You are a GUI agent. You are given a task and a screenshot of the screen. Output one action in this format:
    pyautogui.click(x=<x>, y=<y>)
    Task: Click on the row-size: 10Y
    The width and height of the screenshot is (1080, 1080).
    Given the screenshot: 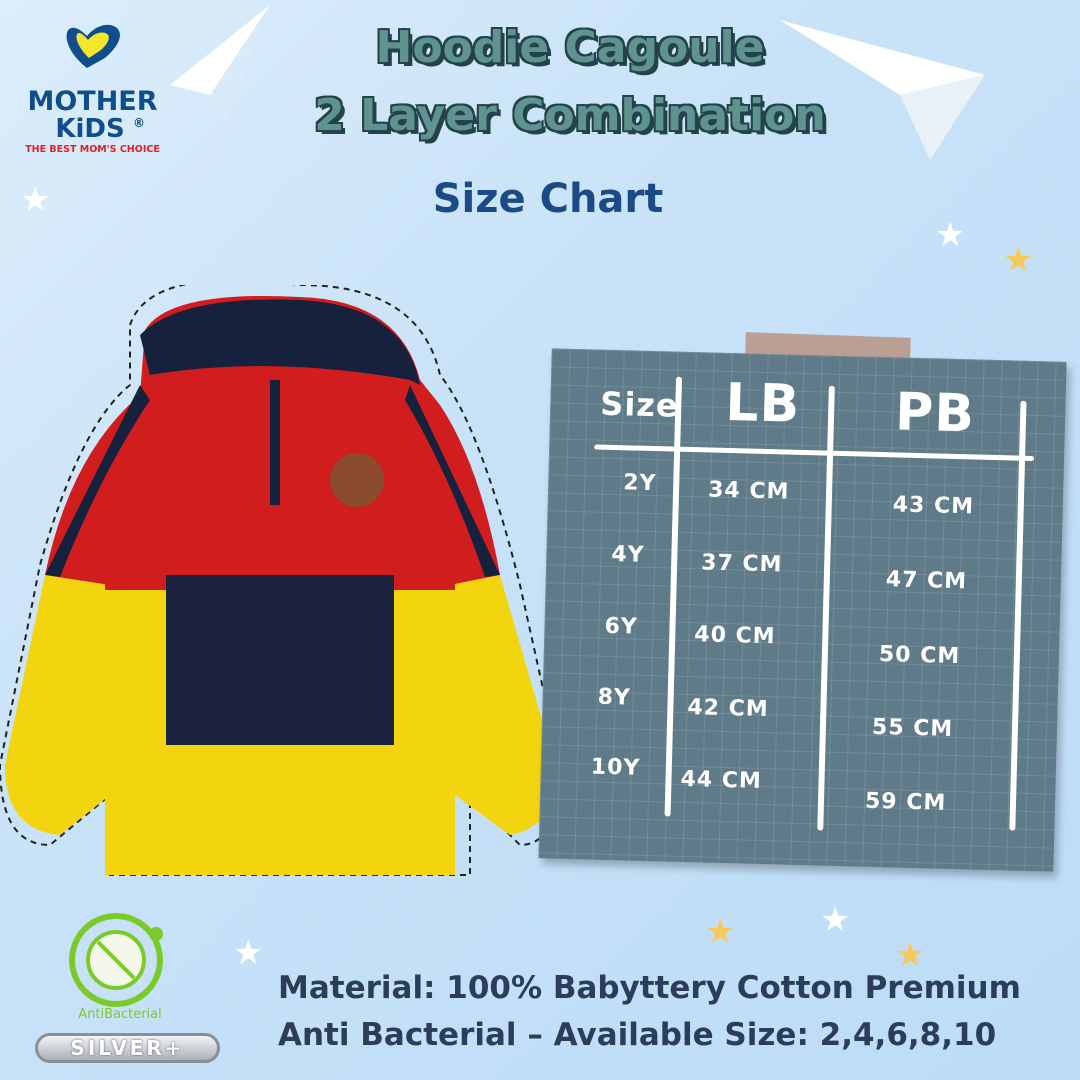 What is the action you would take?
    pyautogui.click(x=615, y=767)
    